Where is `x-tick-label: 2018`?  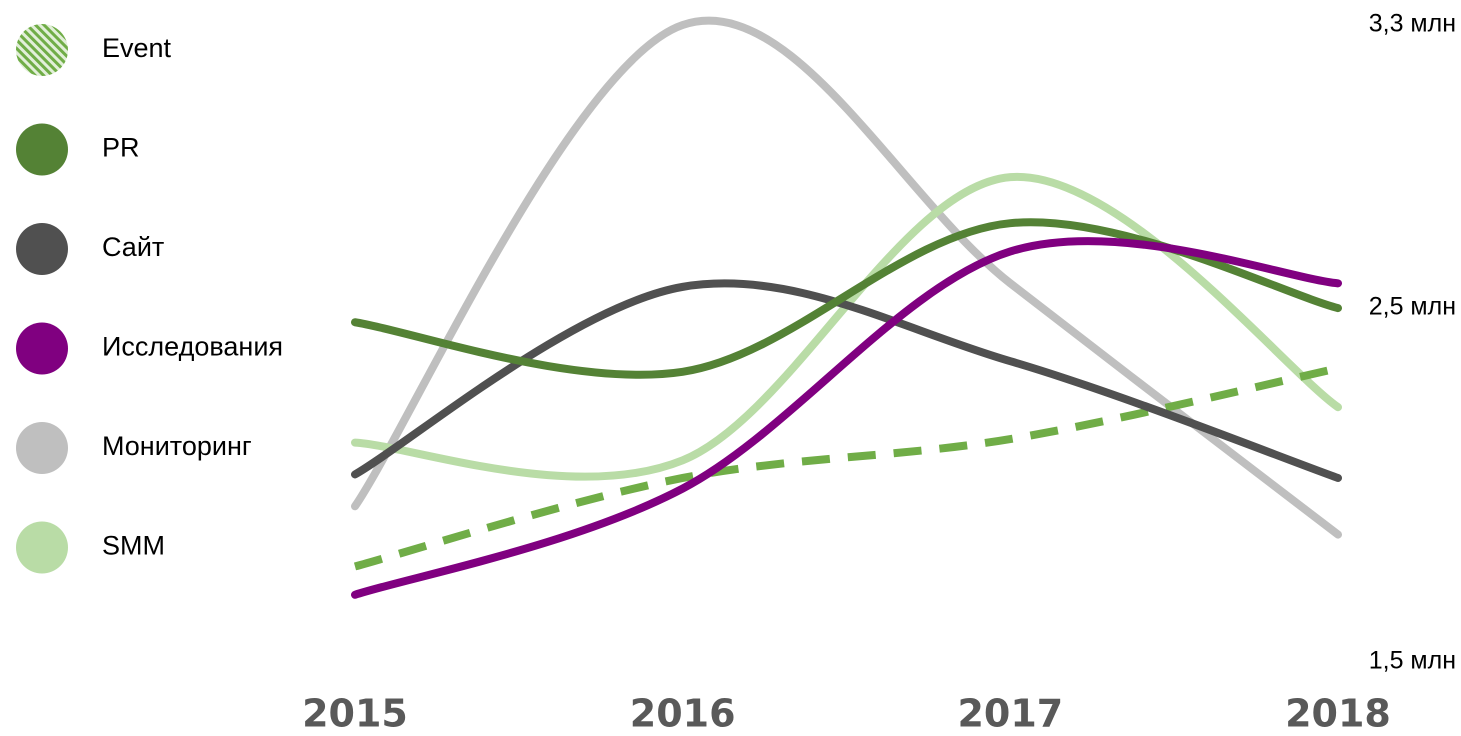
x-tick-label: 2018 is located at coordinates (1338, 714).